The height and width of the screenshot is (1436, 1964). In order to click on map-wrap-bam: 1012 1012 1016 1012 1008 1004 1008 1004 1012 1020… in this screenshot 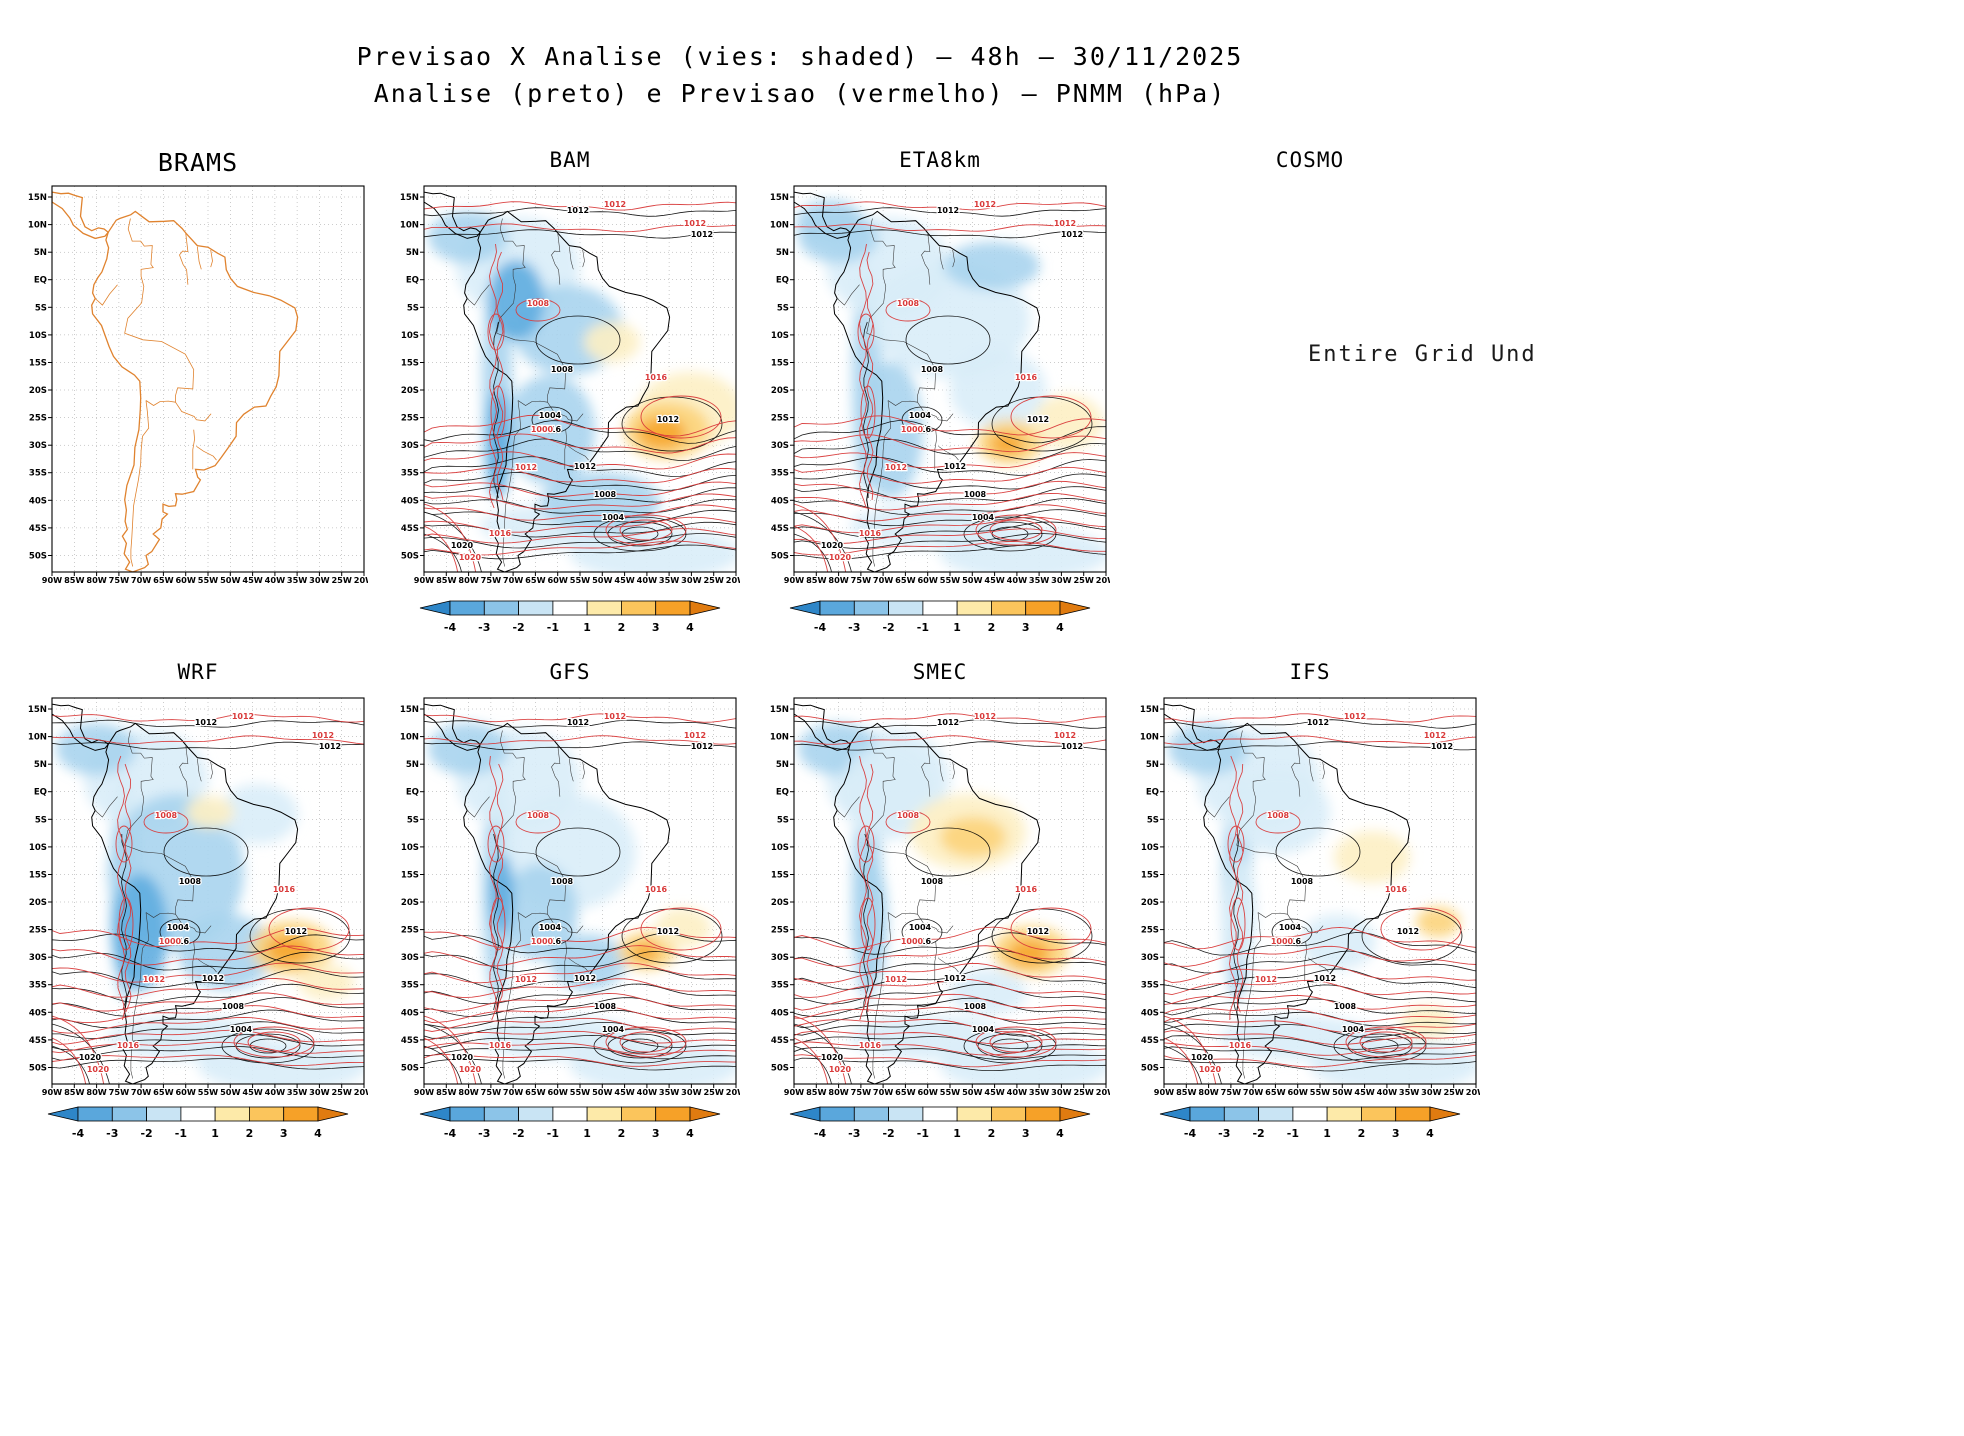, I will do `click(573, 386)`.